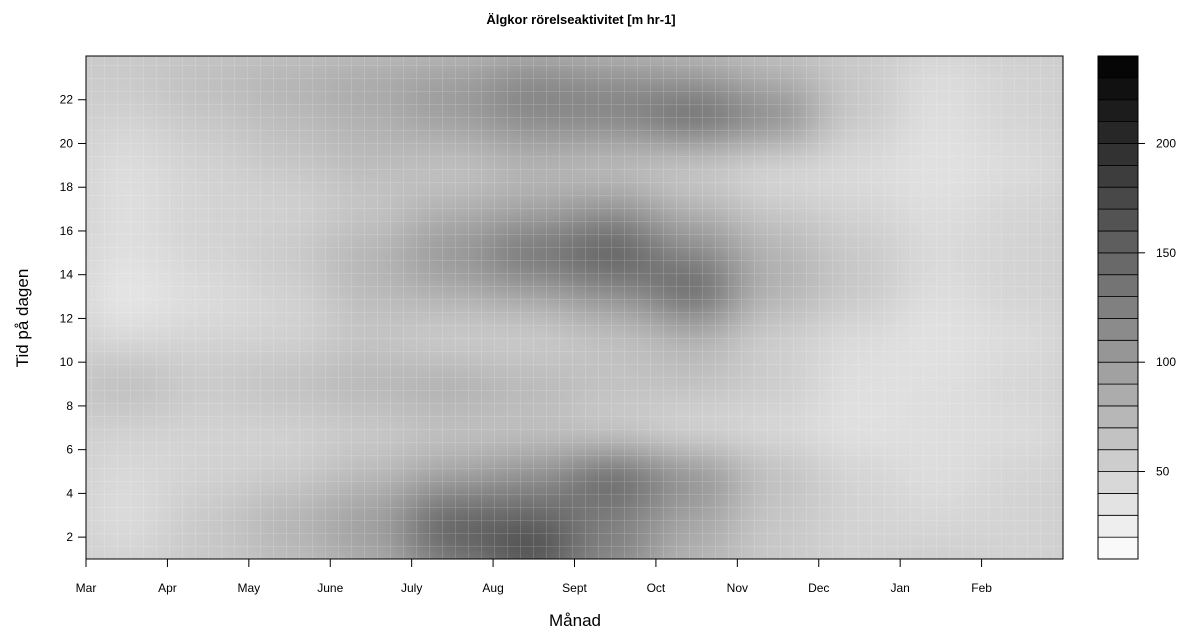  I want to click on x-axis-title: Månad, so click(575, 620).